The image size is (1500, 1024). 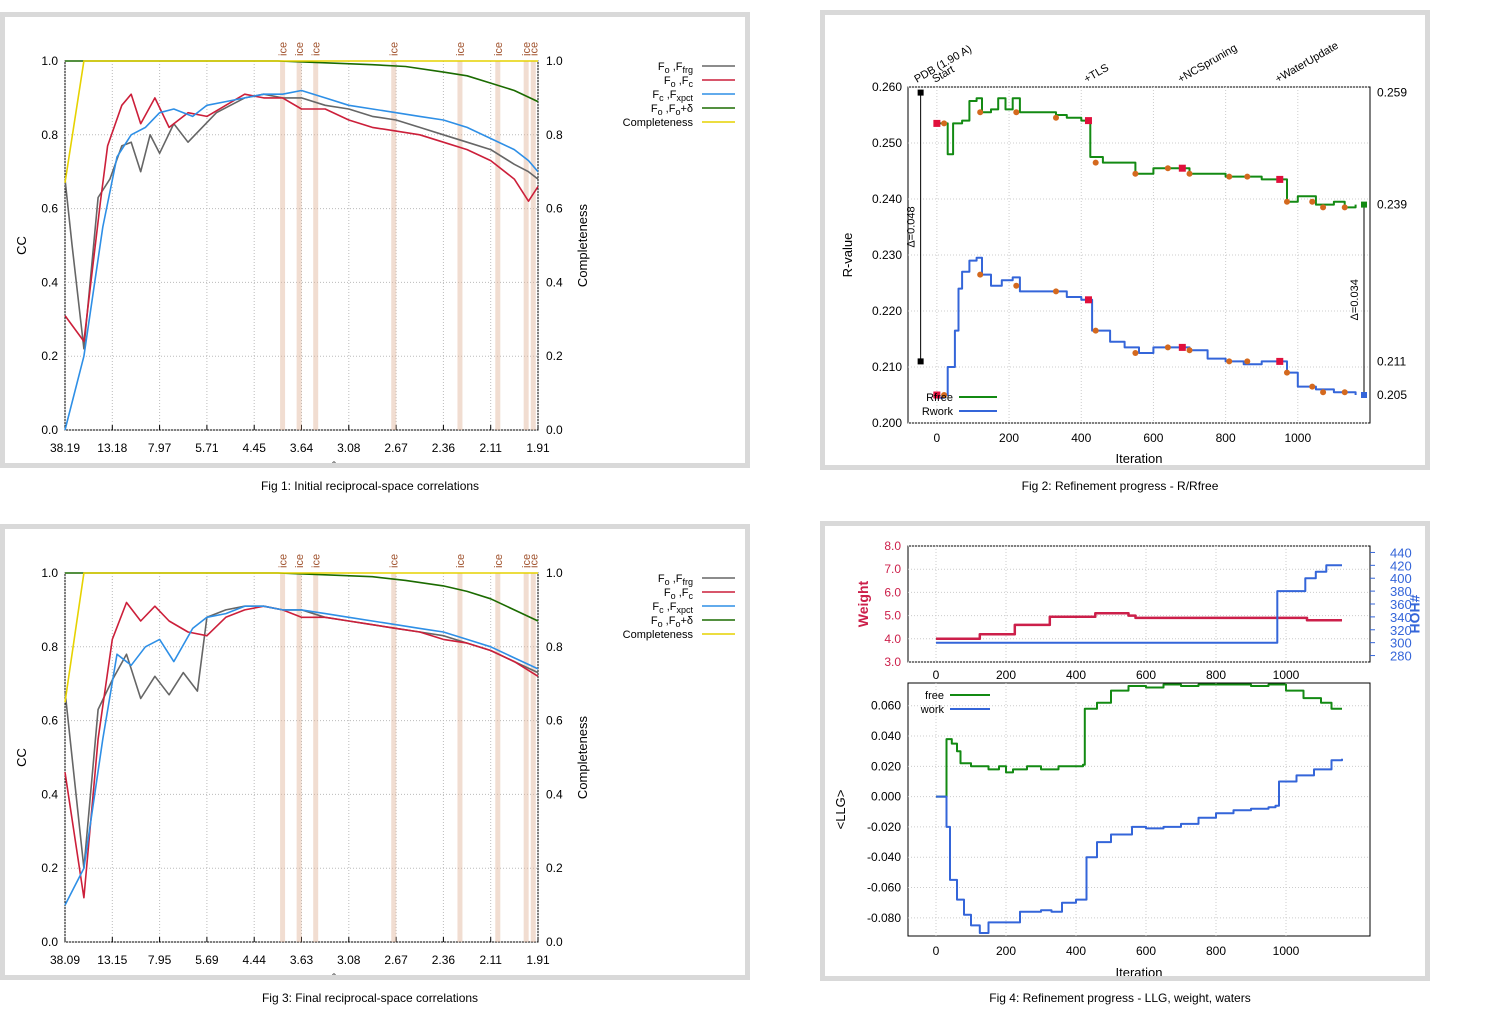 What do you see at coordinates (886, 797) in the screenshot?
I see `y-tick-label: 0.000` at bounding box center [886, 797].